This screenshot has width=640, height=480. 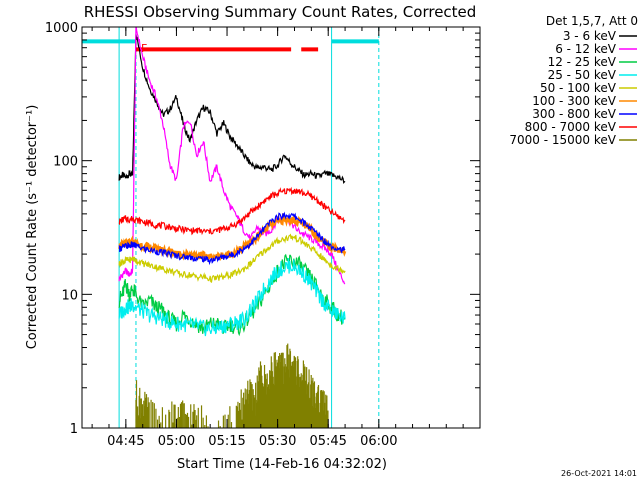 What do you see at coordinates (586, 49) in the screenshot?
I see `legend-label: 6 - 12 keV` at bounding box center [586, 49].